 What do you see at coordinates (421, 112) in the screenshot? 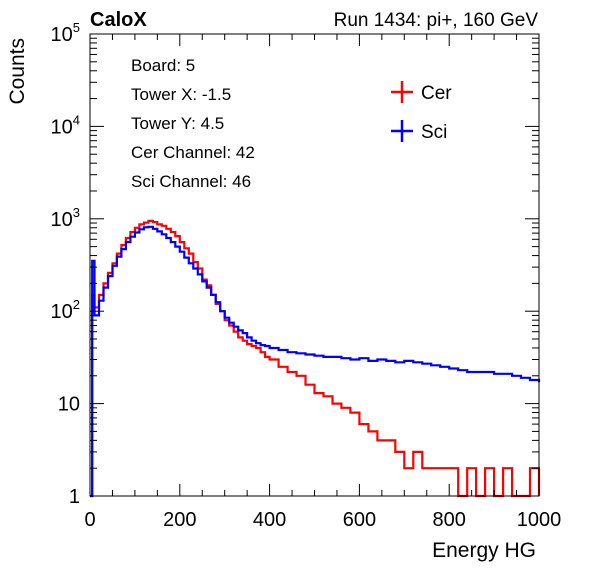
I see `legend: Cer Sci` at bounding box center [421, 112].